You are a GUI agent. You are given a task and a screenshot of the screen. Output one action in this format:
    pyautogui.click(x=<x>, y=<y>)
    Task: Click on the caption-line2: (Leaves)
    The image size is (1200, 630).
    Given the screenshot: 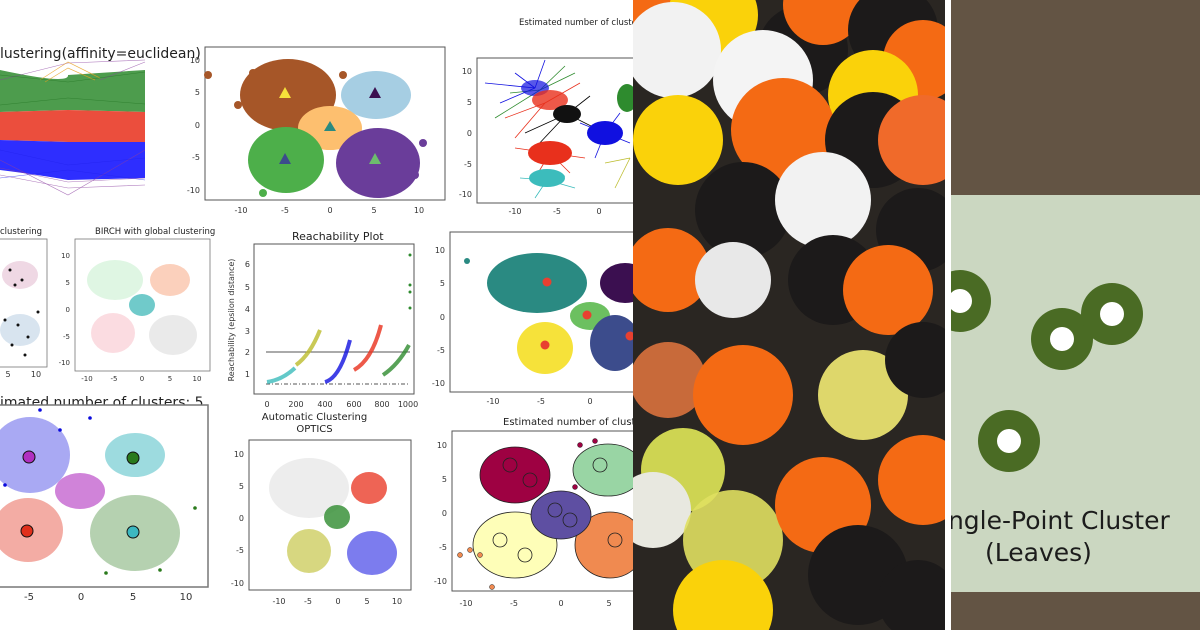 What is the action you would take?
    pyautogui.click(x=1038, y=552)
    